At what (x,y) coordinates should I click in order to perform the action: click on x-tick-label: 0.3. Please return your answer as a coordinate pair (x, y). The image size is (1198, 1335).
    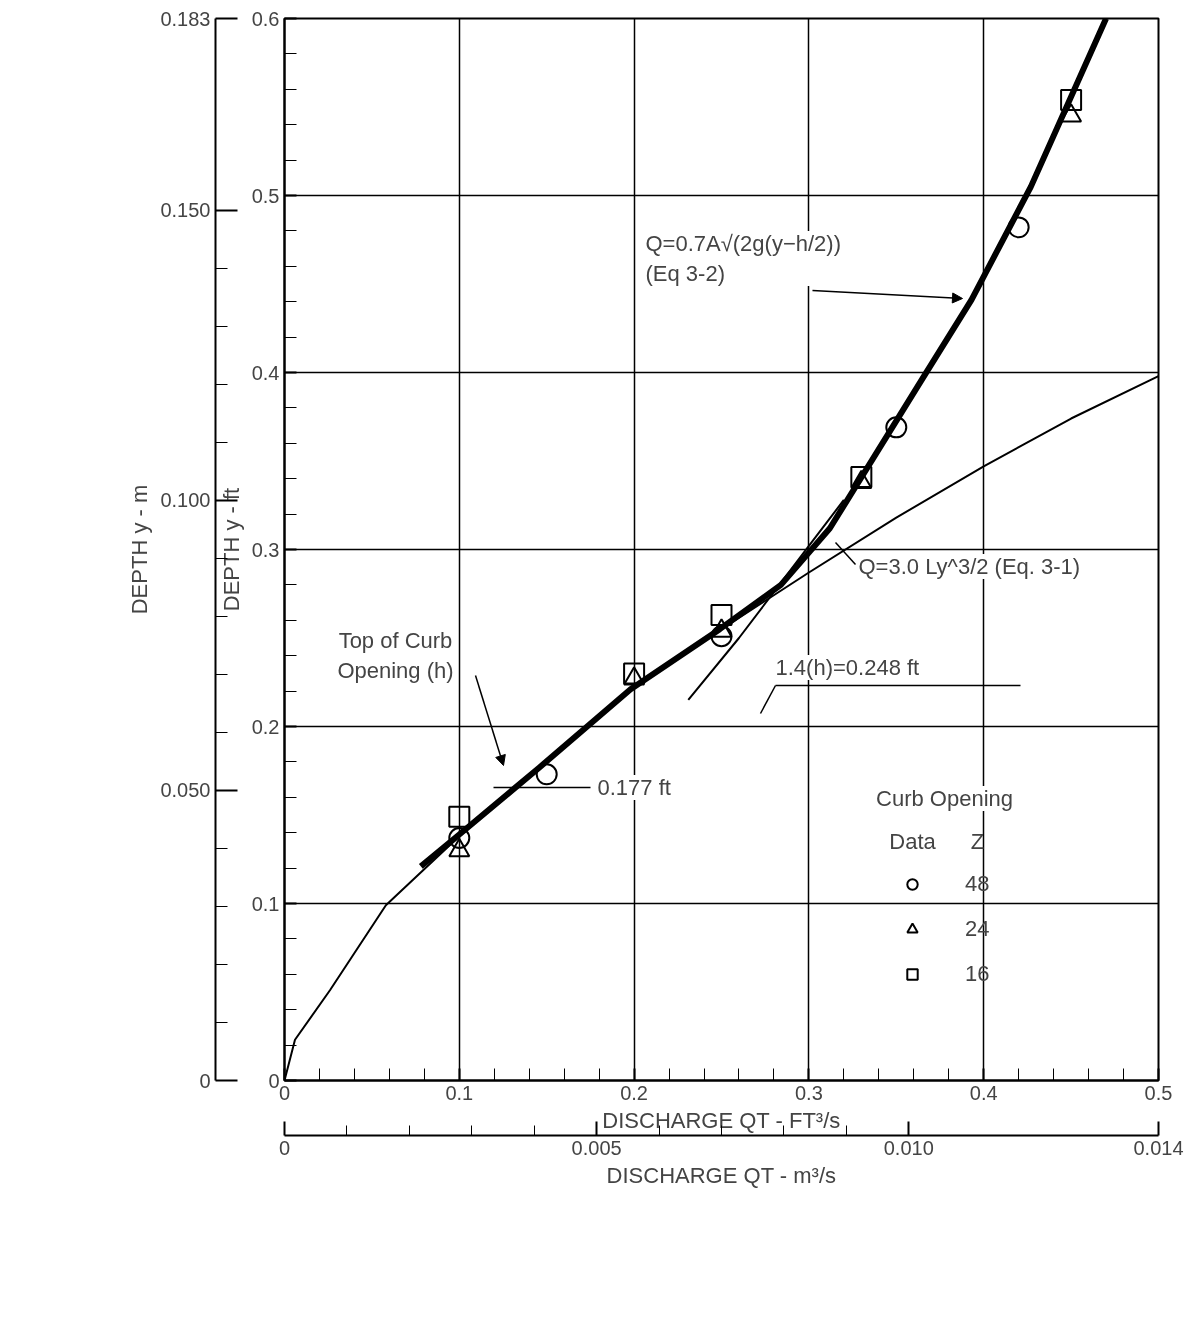
    Looking at the image, I should click on (809, 1092).